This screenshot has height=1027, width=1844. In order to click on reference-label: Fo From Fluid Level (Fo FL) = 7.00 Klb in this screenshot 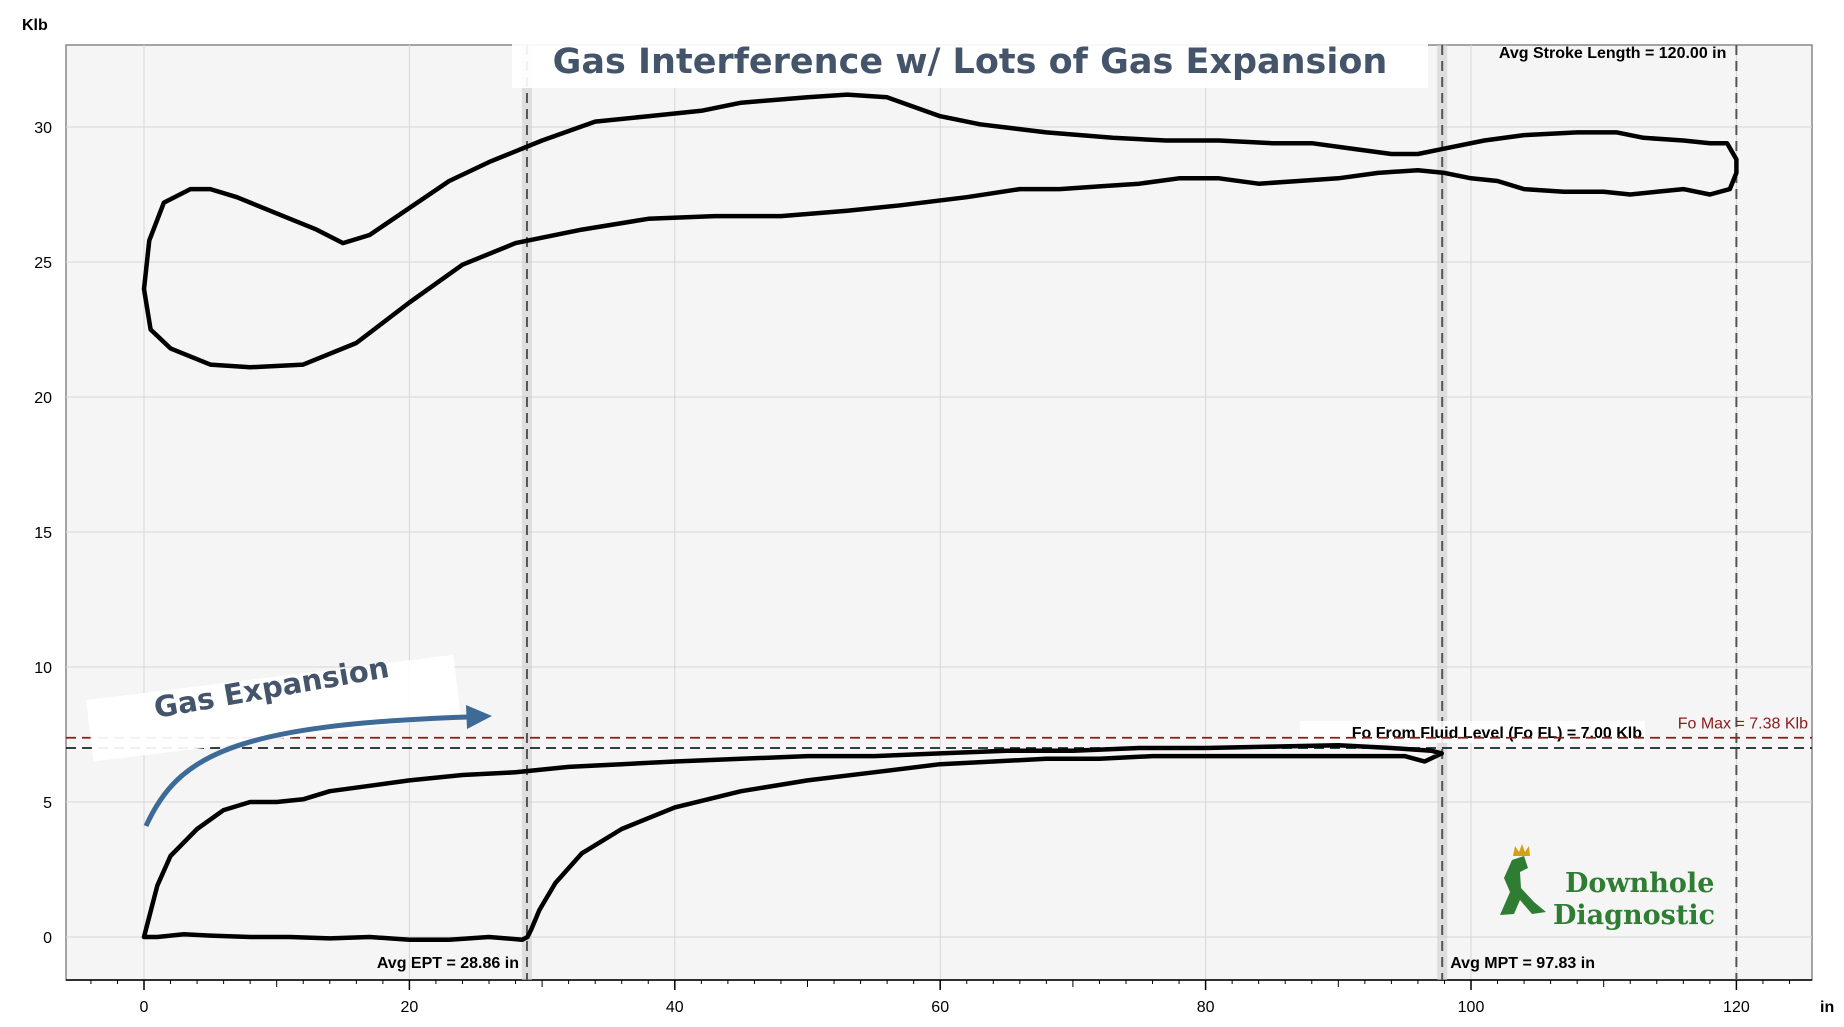, I will do `click(1497, 733)`.